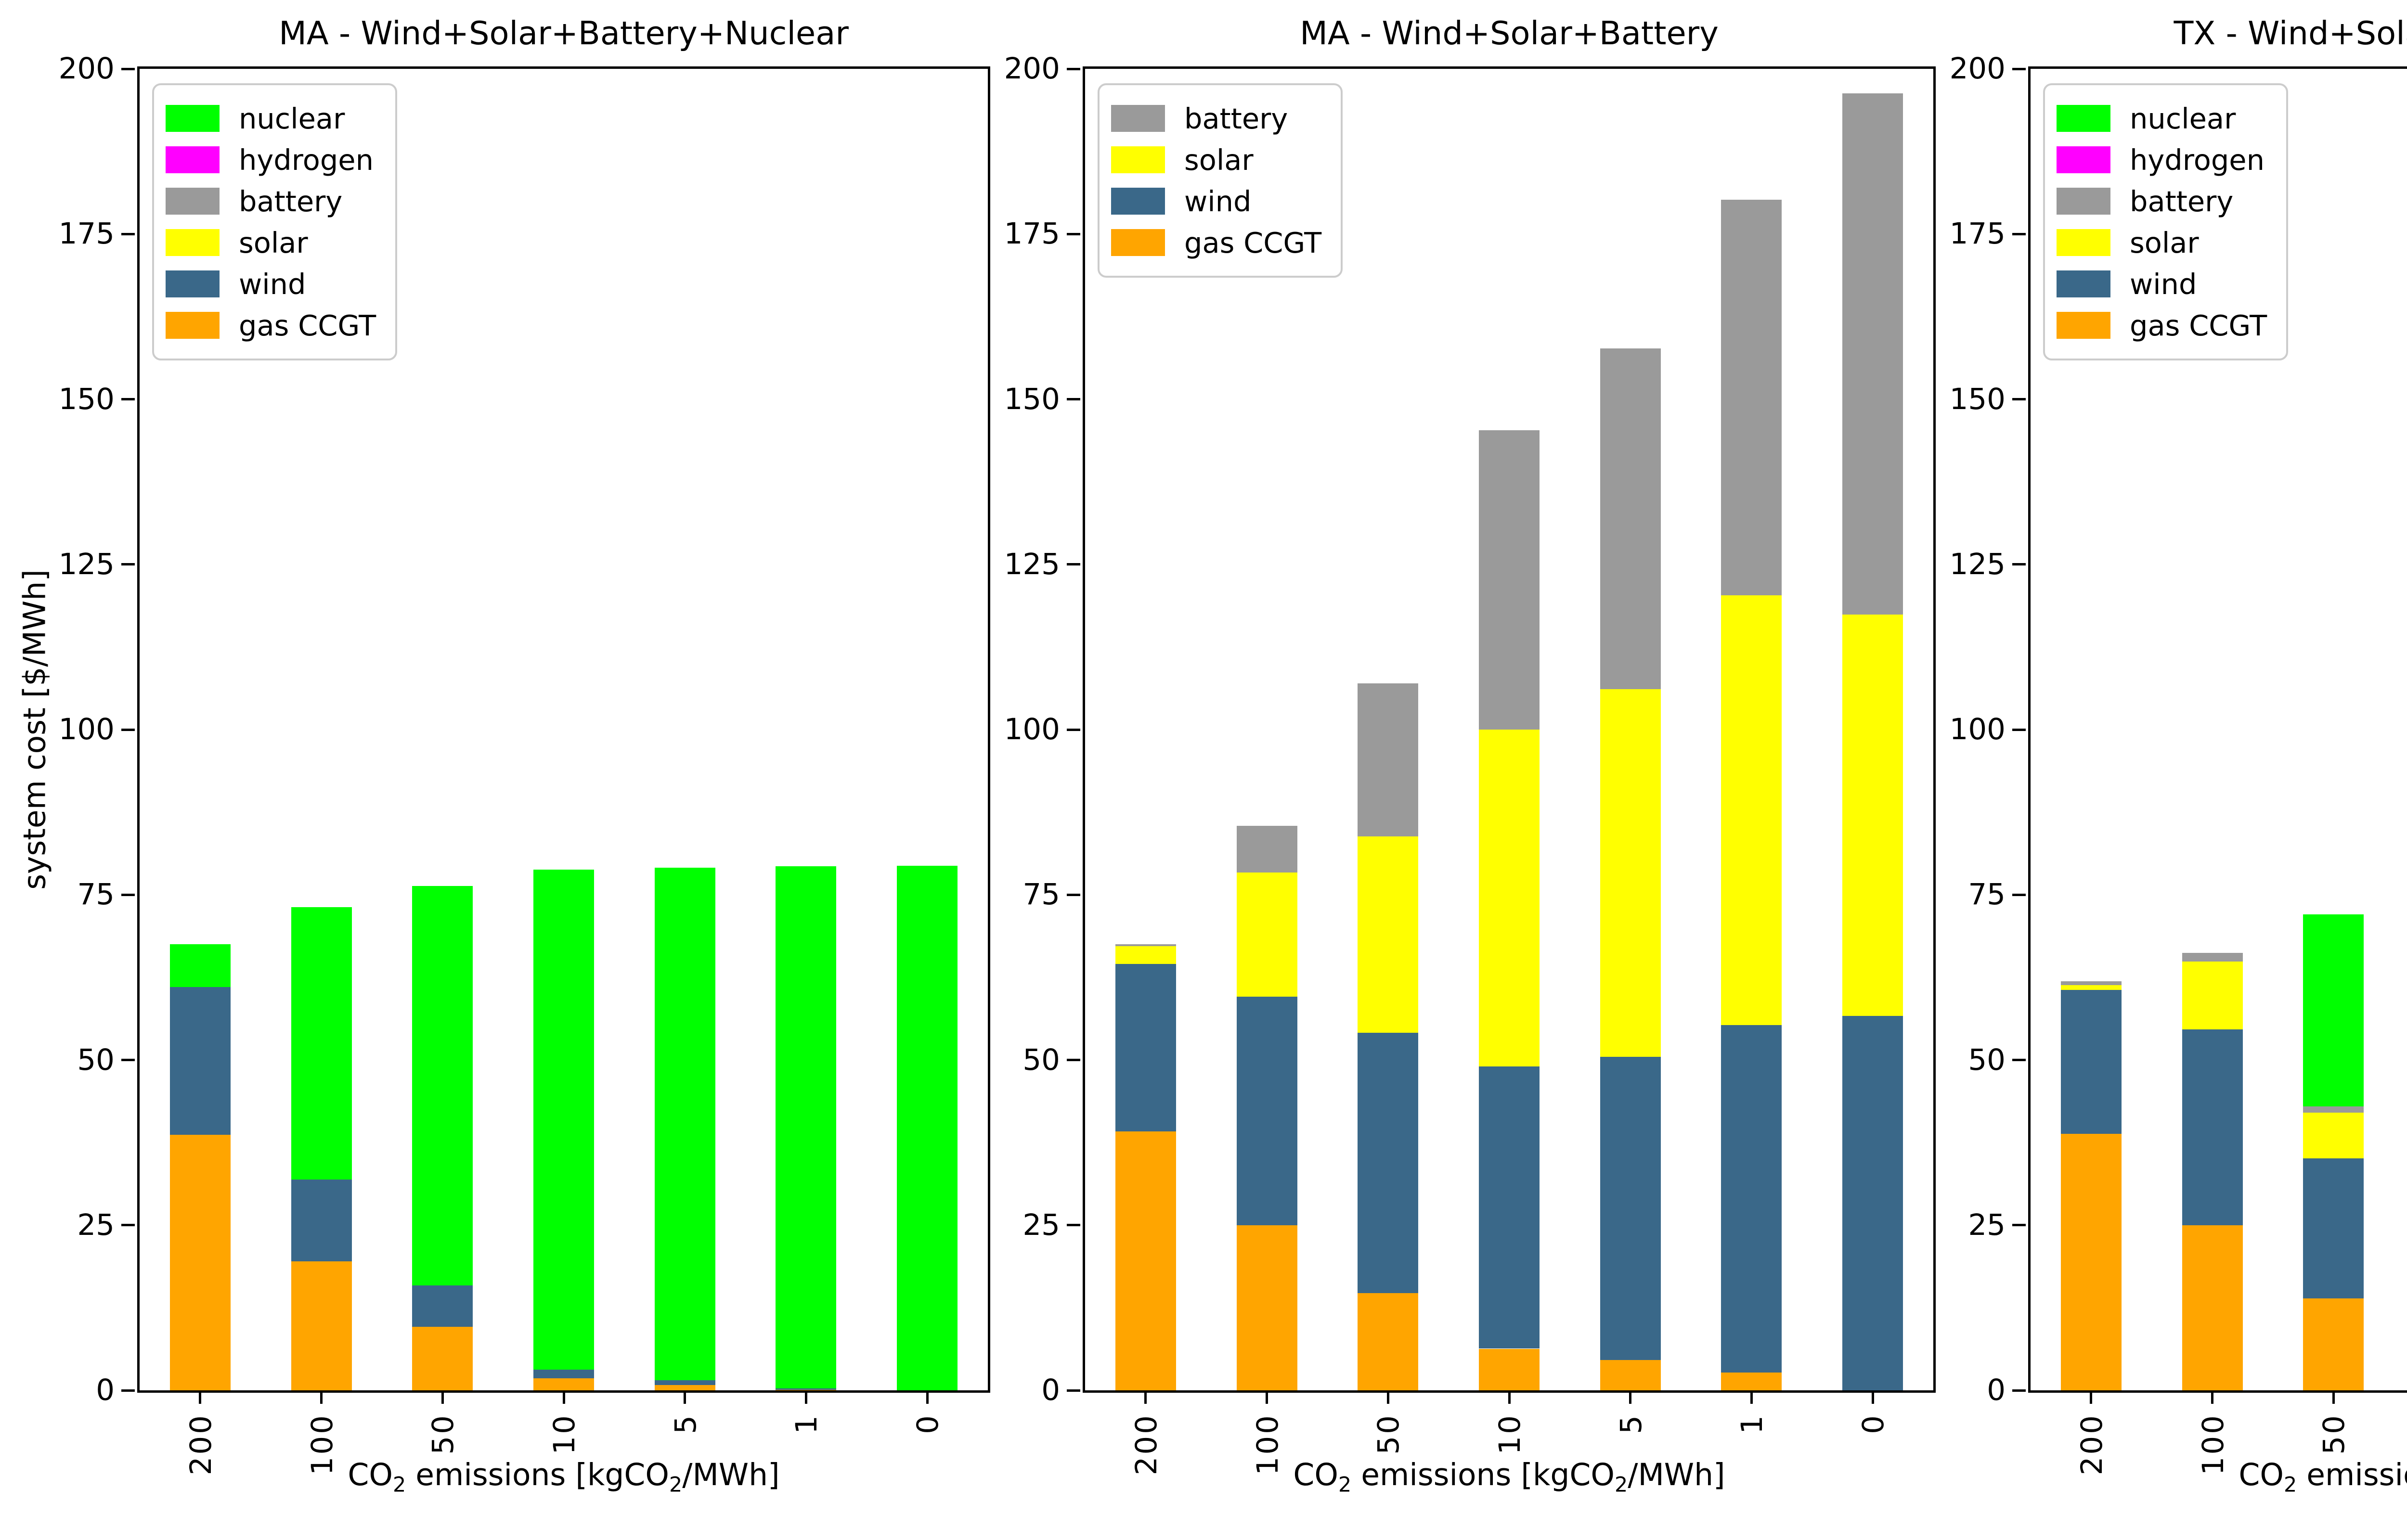  I want to click on x-axis-label: CO2 emissions [kgCO2/MWh], so click(1509, 1477).